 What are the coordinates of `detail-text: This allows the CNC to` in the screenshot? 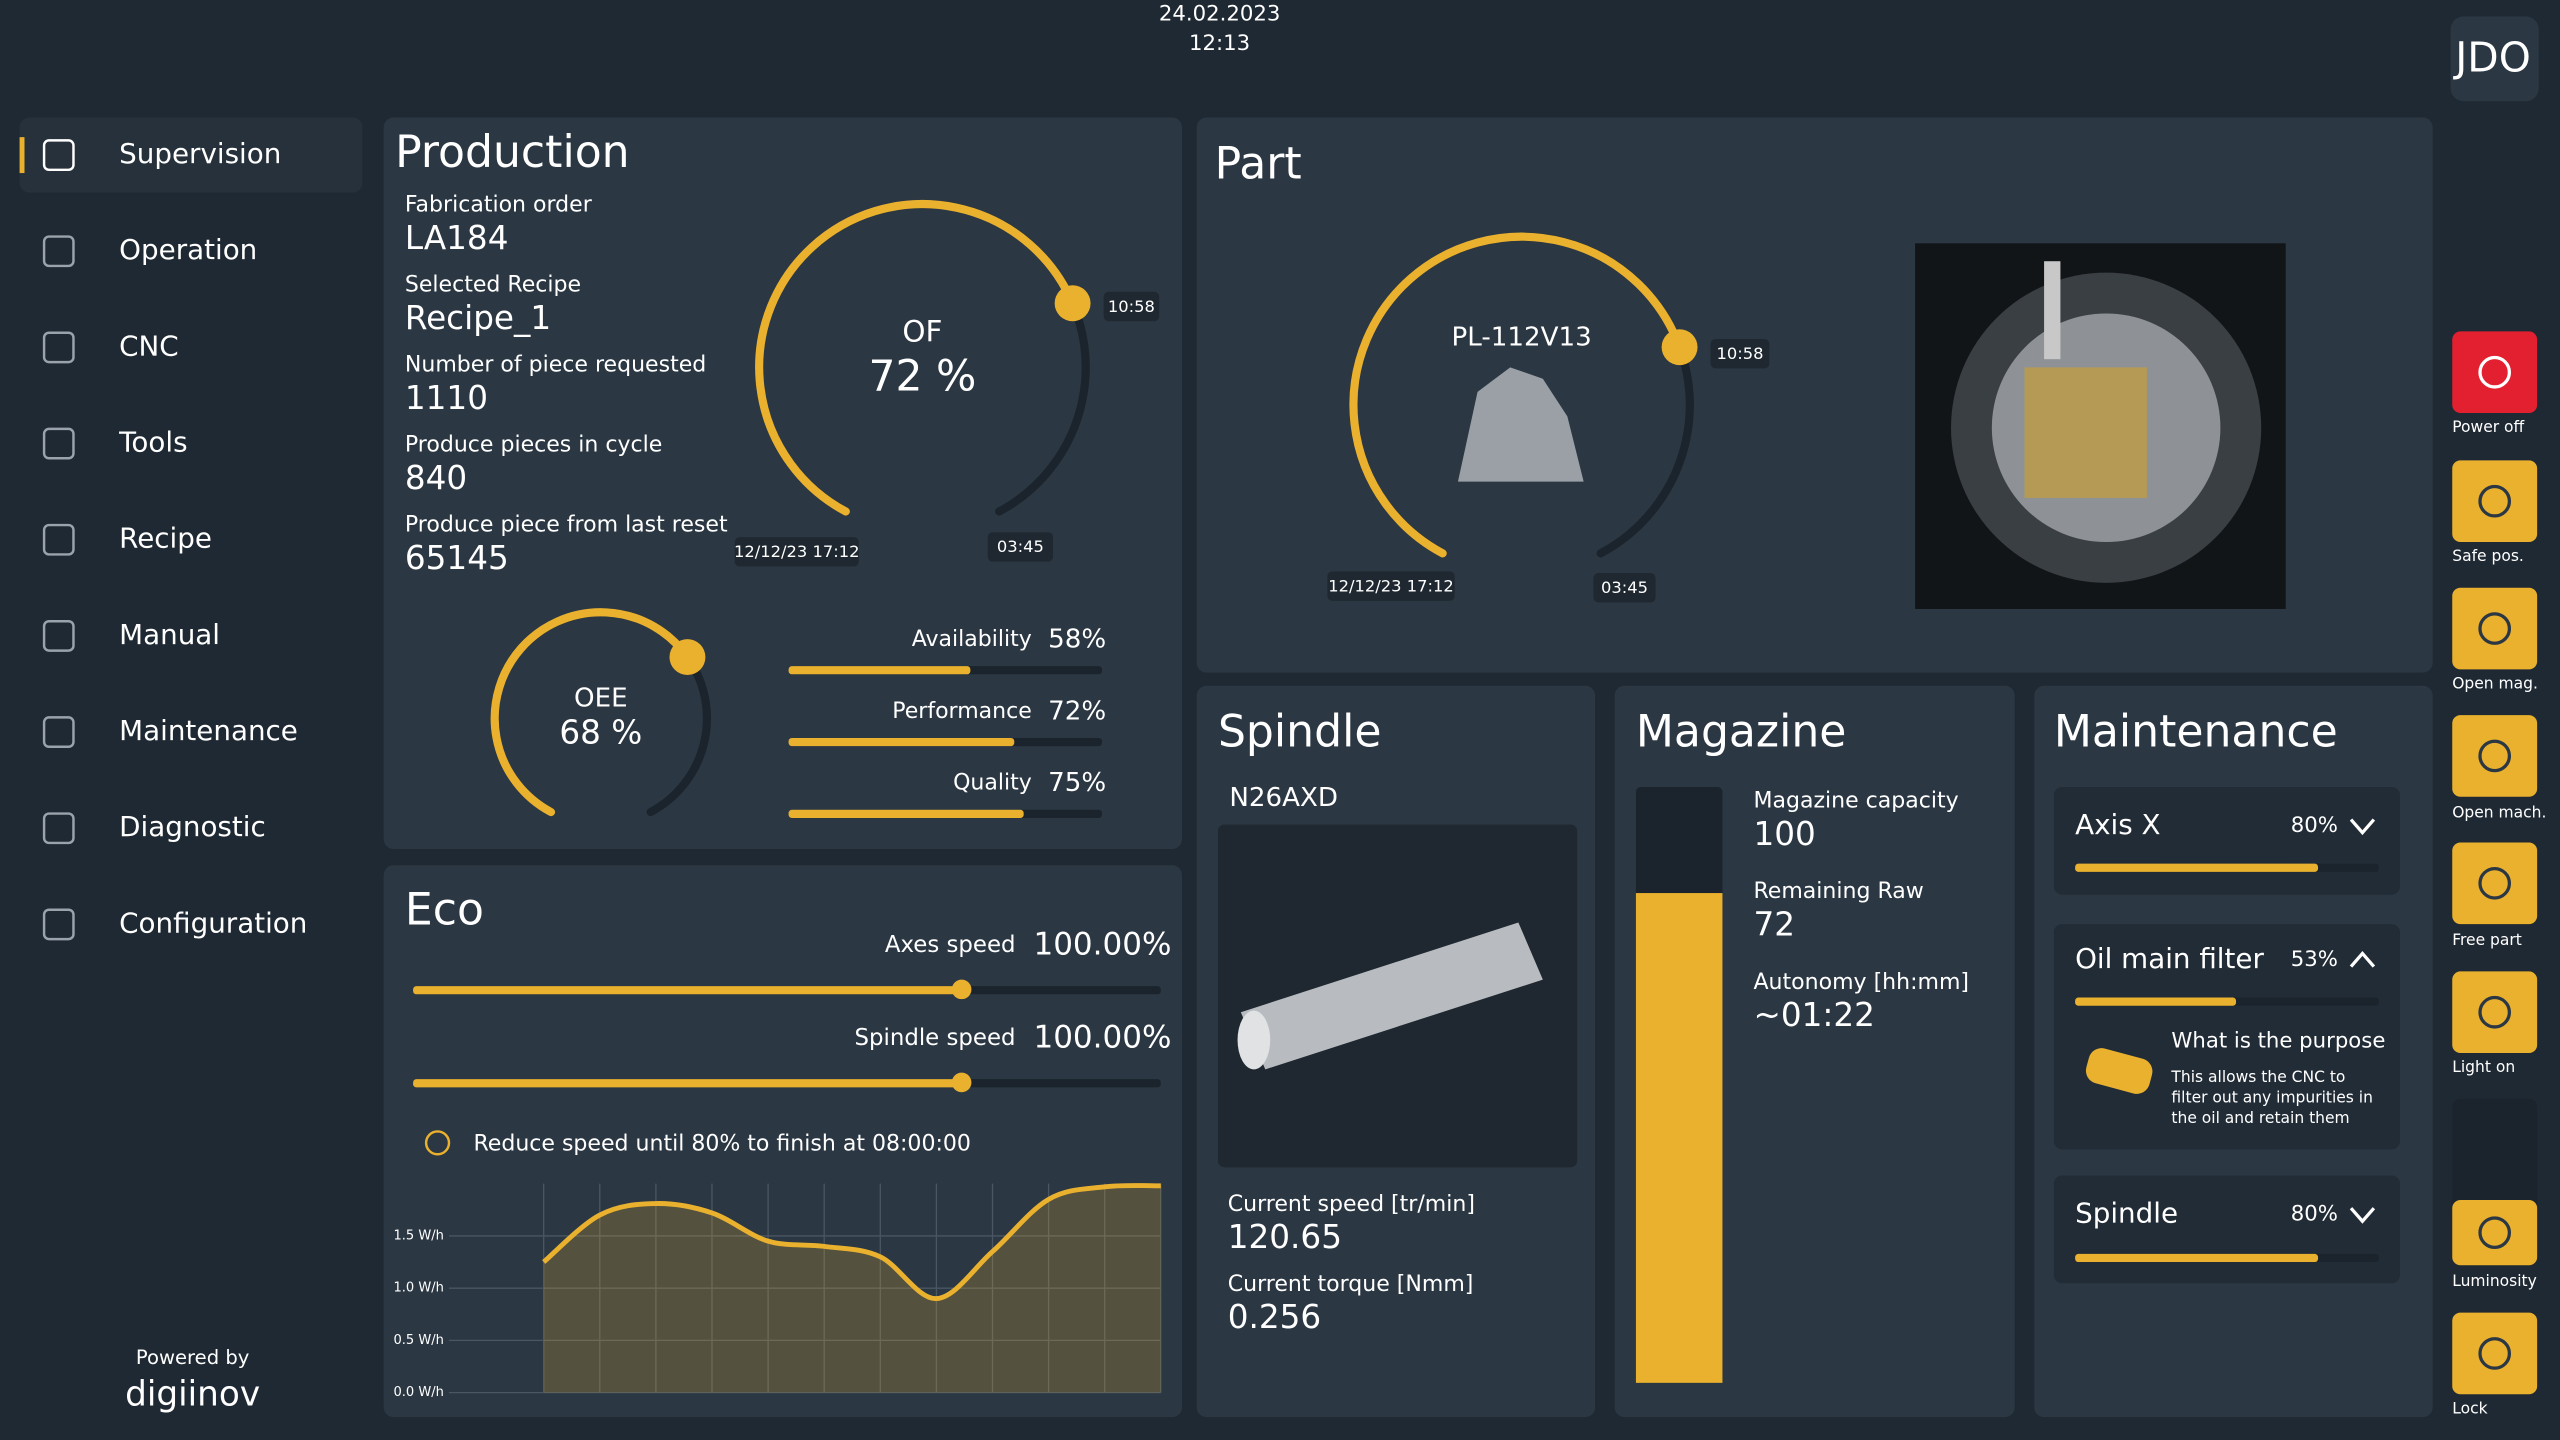 It's located at (2257, 1077).